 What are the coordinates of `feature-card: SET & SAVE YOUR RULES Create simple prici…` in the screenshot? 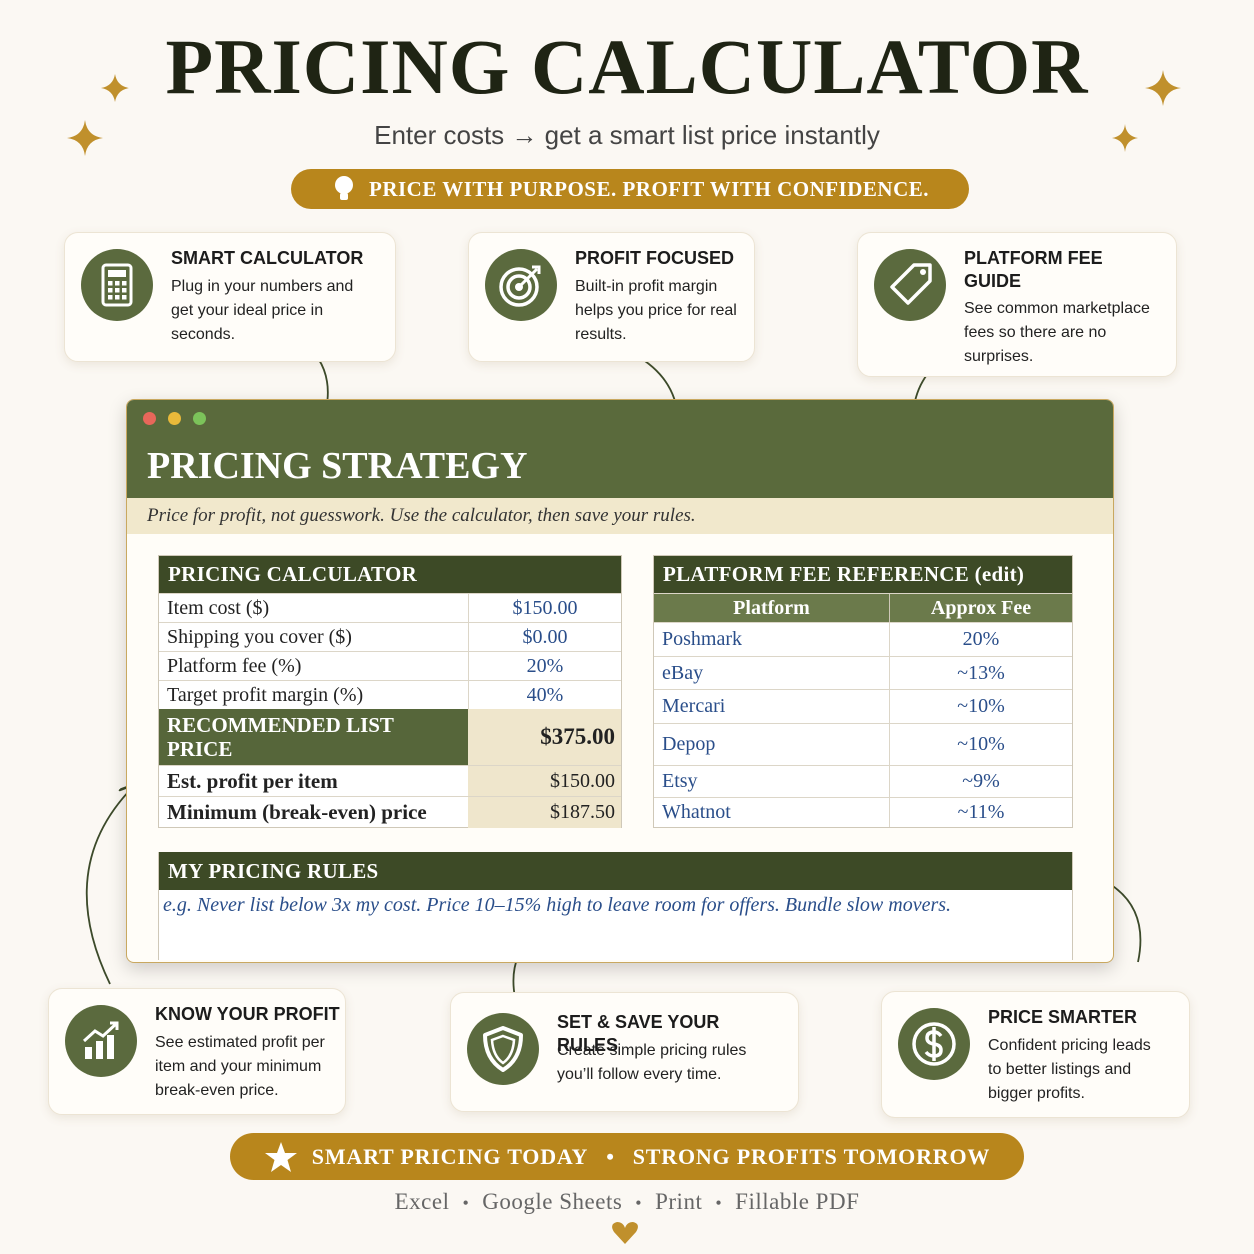 It's located at (624, 1052).